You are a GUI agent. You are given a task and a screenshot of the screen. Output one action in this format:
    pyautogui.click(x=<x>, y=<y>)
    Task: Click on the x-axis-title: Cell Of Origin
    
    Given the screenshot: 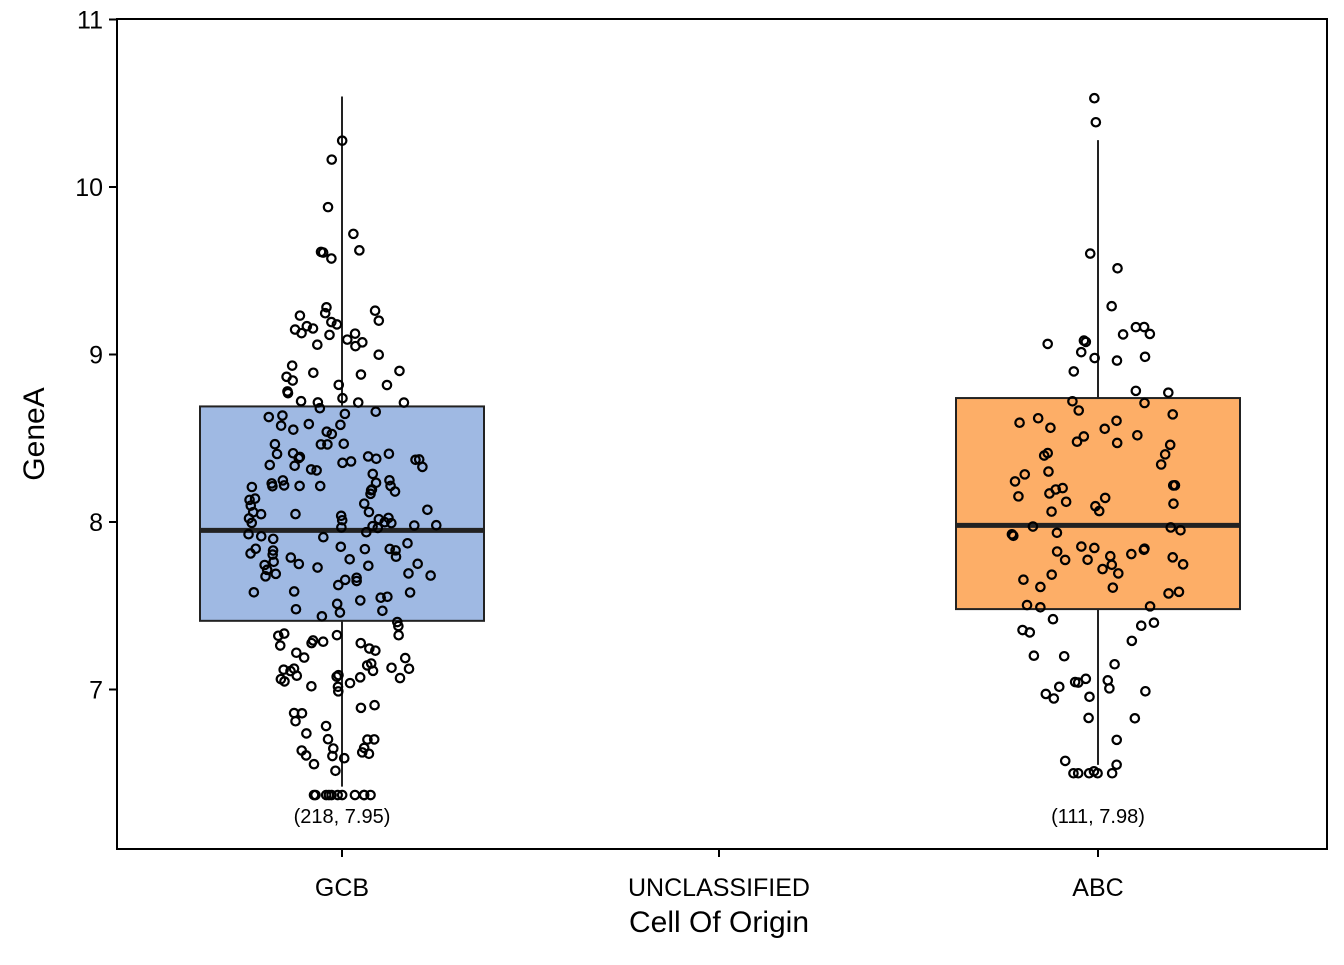 What is the action you would take?
    pyautogui.click(x=719, y=922)
    